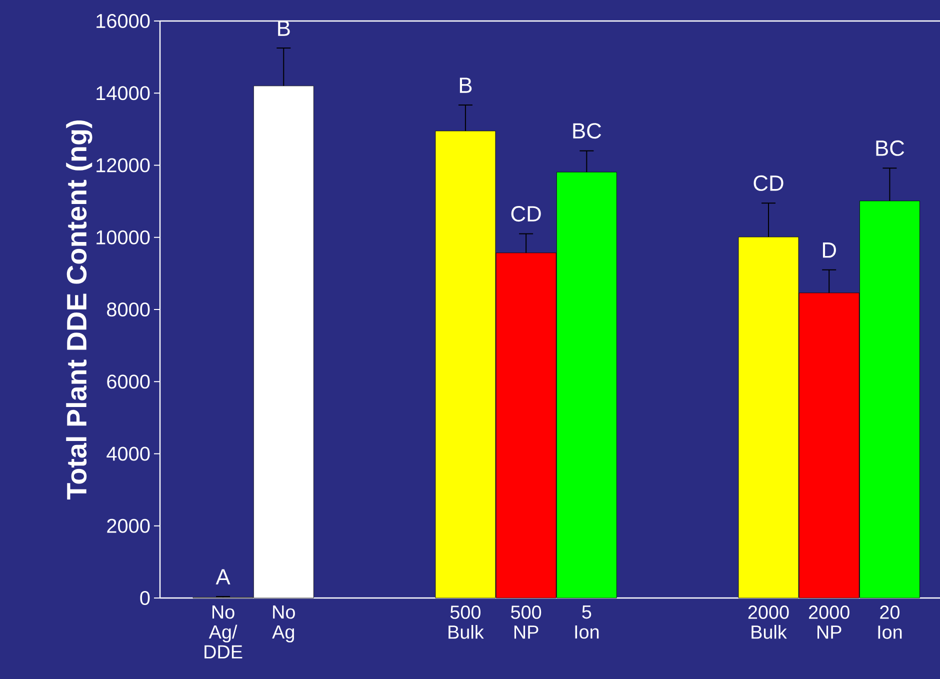 The height and width of the screenshot is (679, 940). Describe the element at coordinates (123, 165) in the screenshot. I see `y-tick-label: 12000` at that location.